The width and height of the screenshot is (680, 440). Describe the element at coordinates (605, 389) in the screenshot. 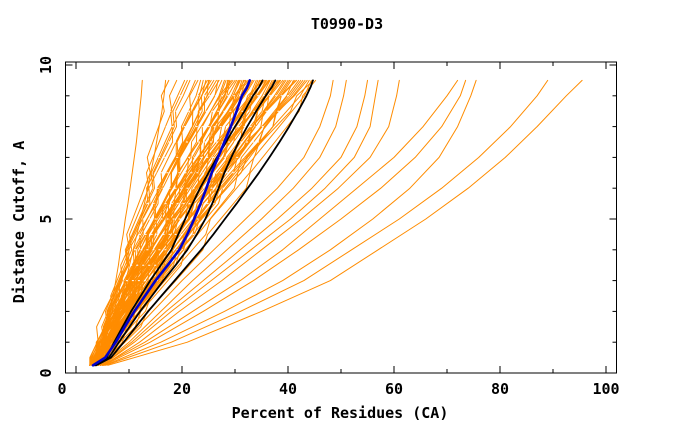

I see `x-tick-label: 100` at that location.